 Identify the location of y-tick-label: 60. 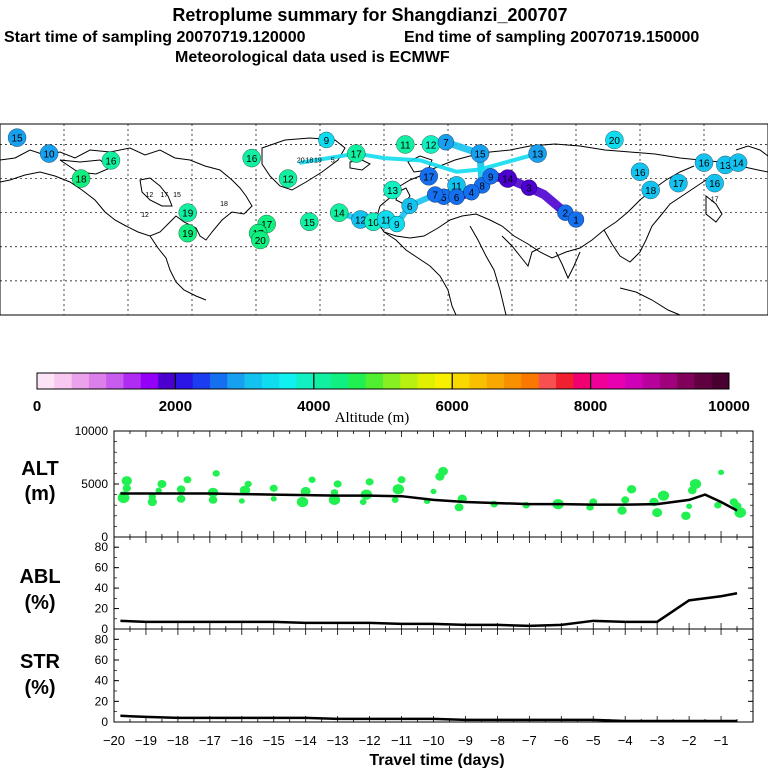
(102, 660).